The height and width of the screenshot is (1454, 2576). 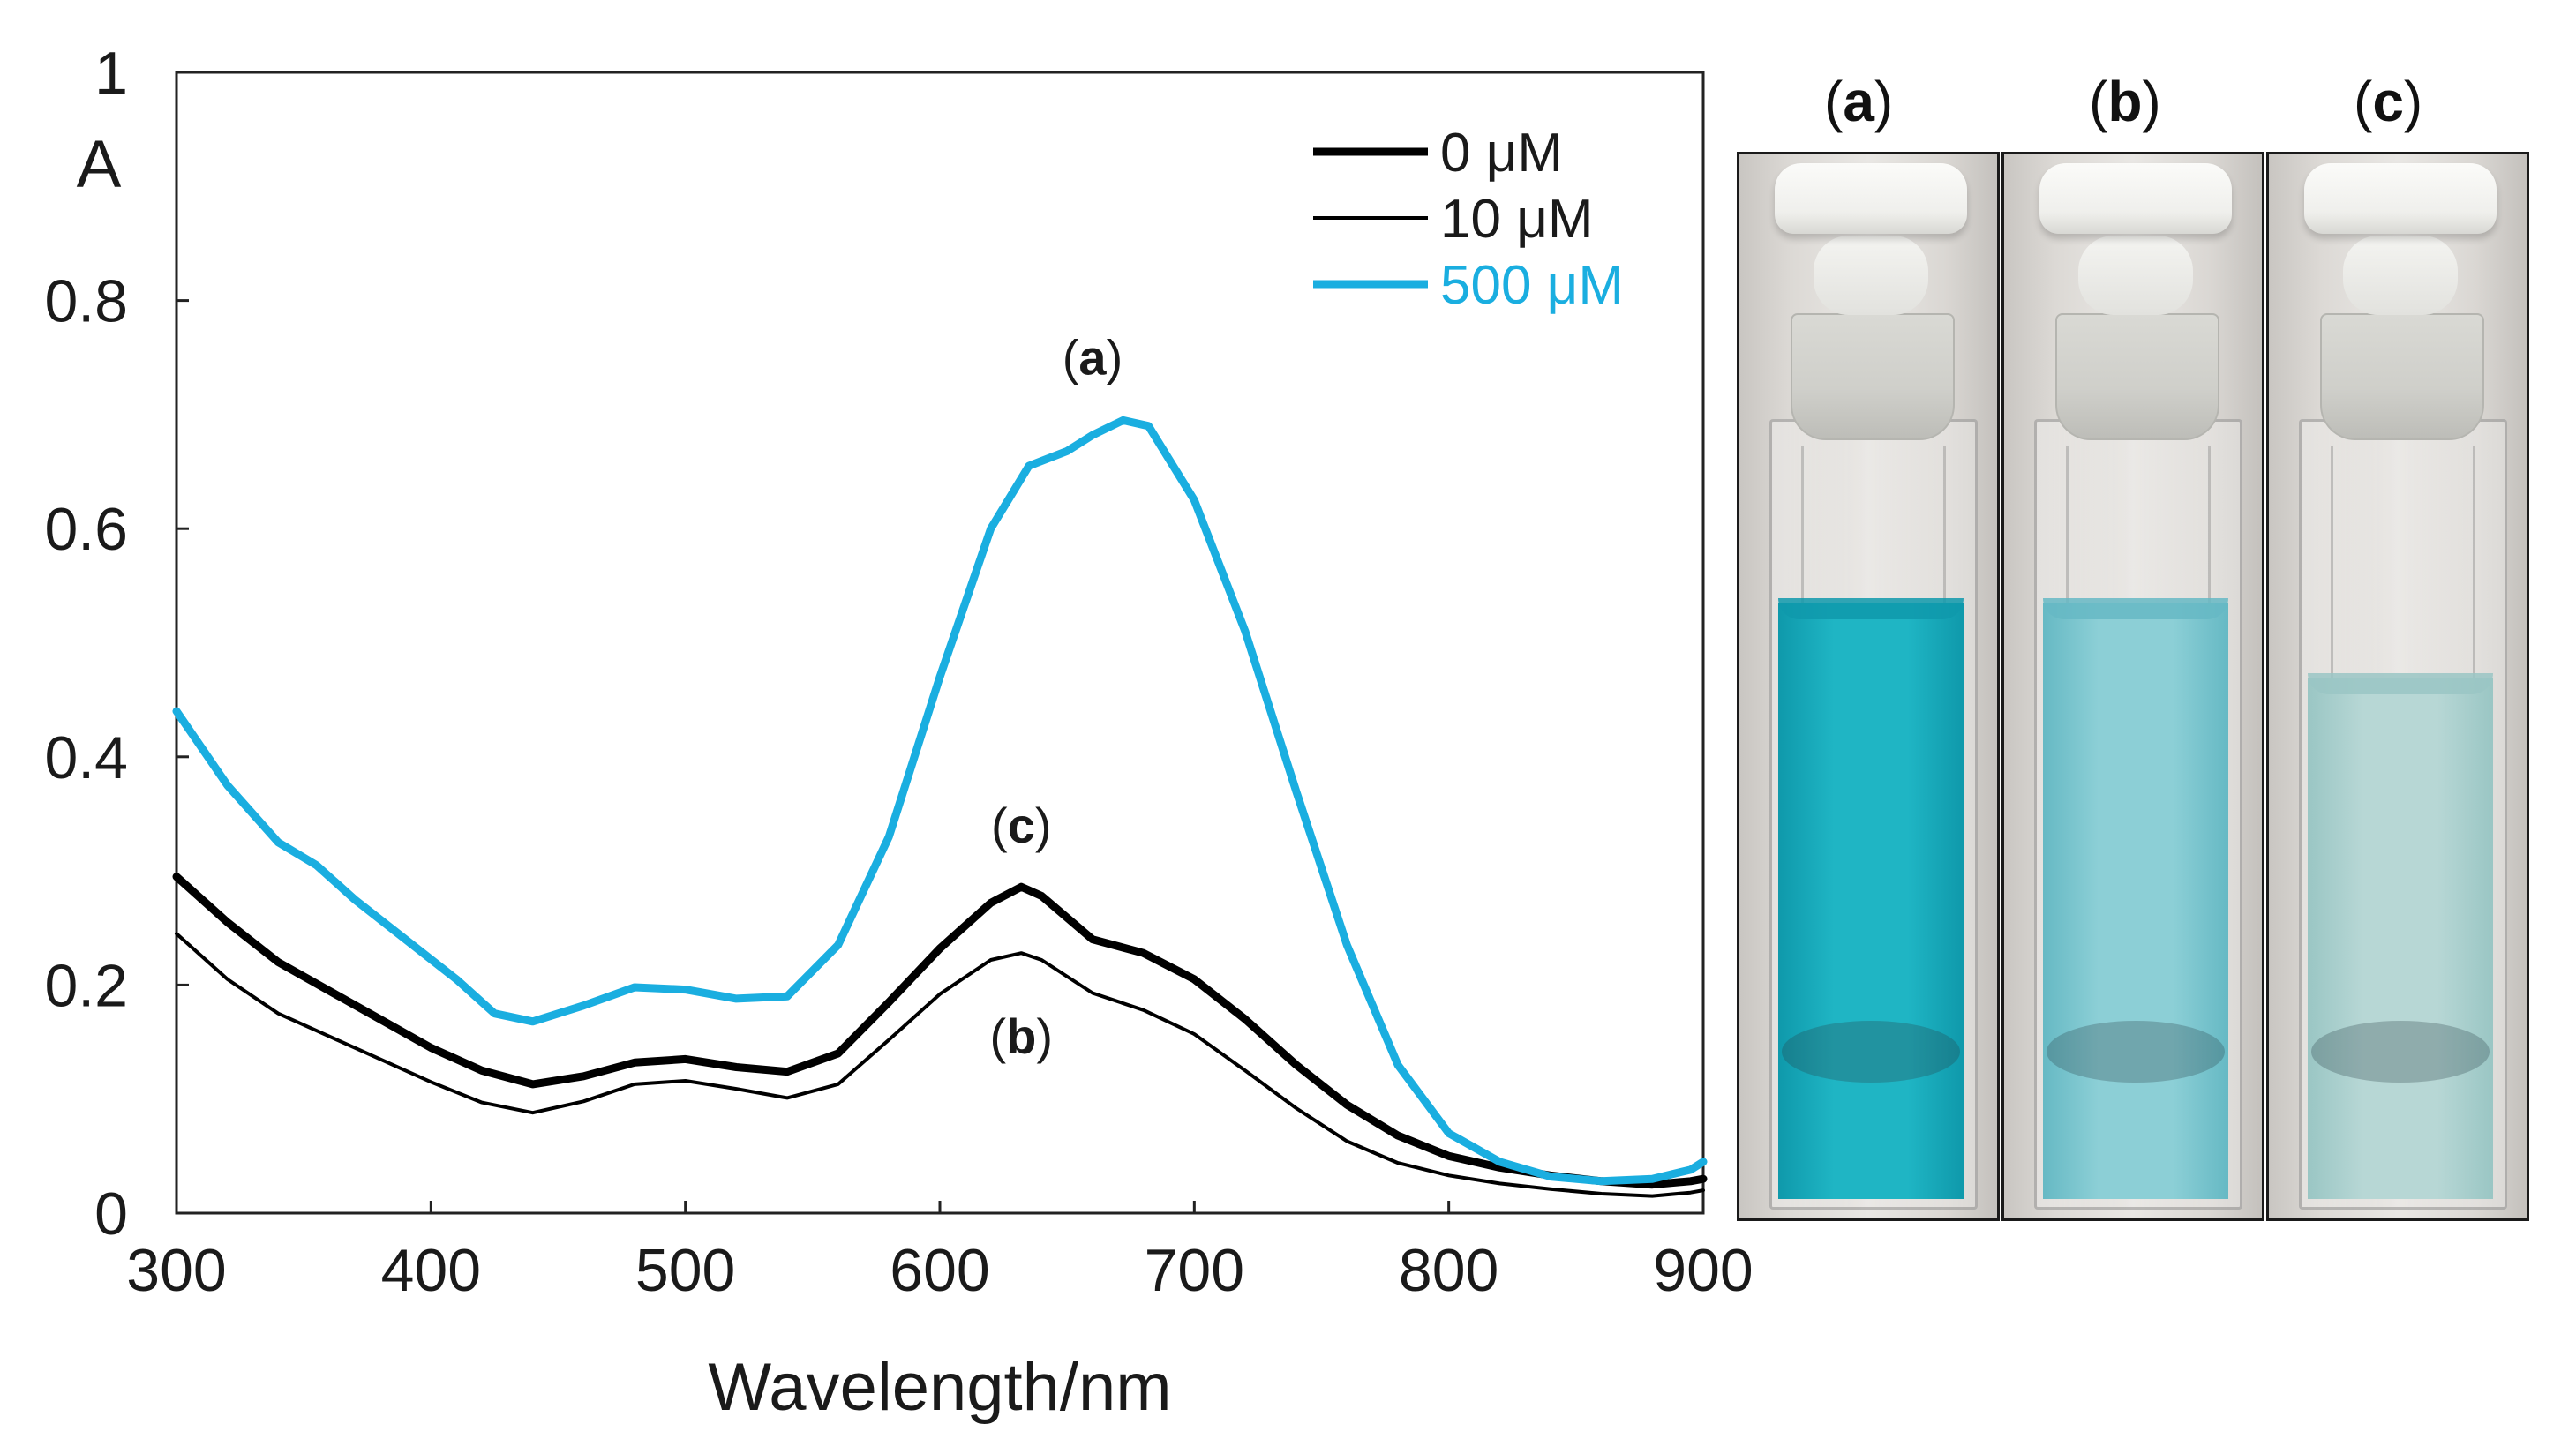 I want to click on y-tick-label: 0.2, so click(x=86, y=986).